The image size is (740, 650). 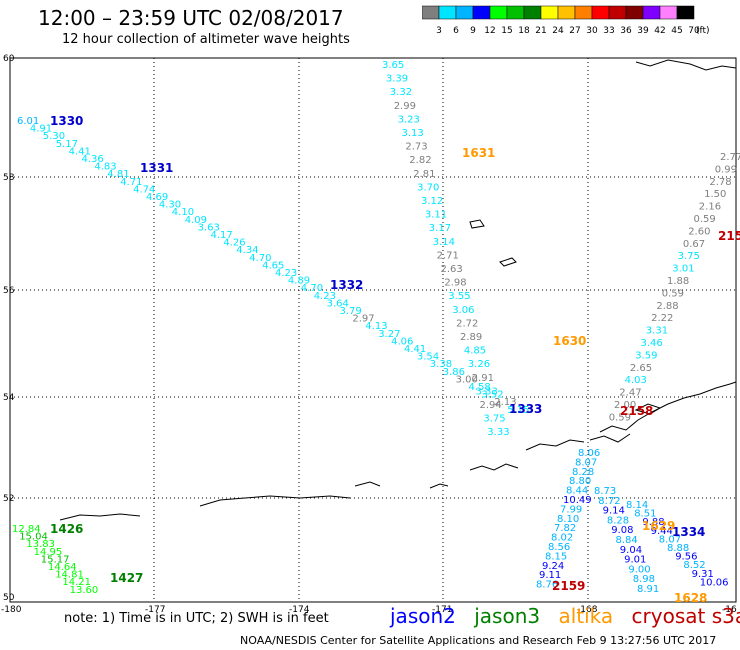 I want to click on wave-height-label: 8.44, so click(x=577, y=491).